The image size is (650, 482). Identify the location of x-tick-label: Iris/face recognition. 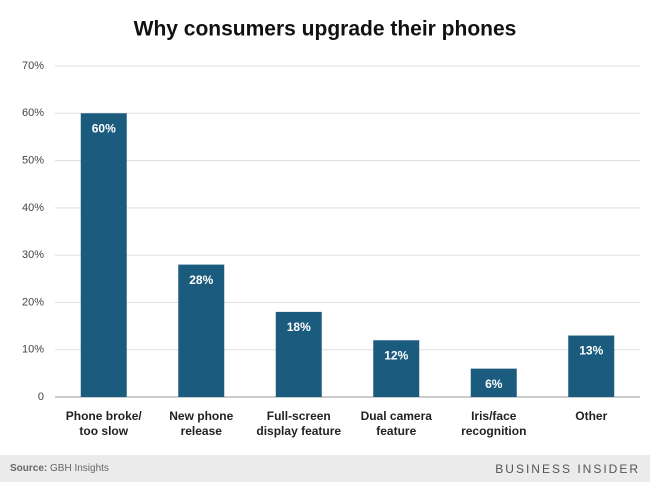
(494, 423).